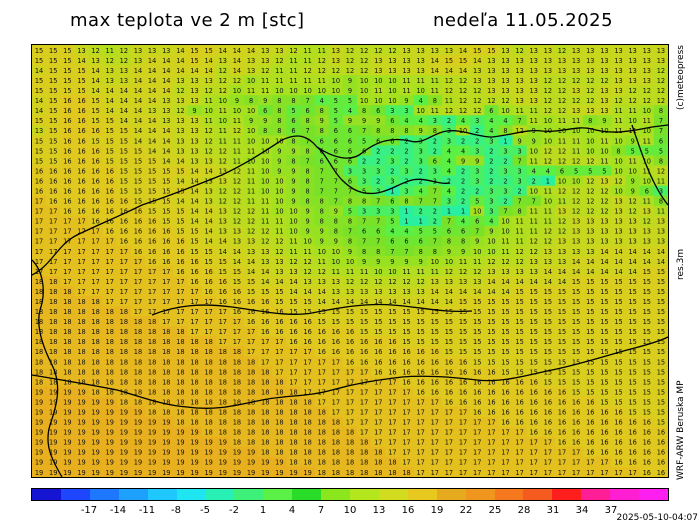  Describe the element at coordinates (618, 191) in the screenshot. I see `temperature-value: 10` at that location.